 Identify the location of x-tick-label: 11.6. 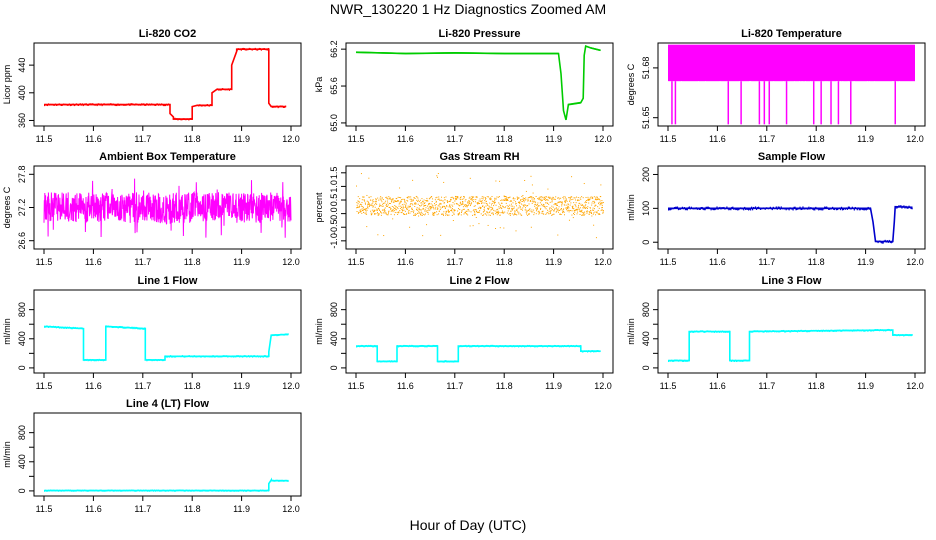
(93, 386).